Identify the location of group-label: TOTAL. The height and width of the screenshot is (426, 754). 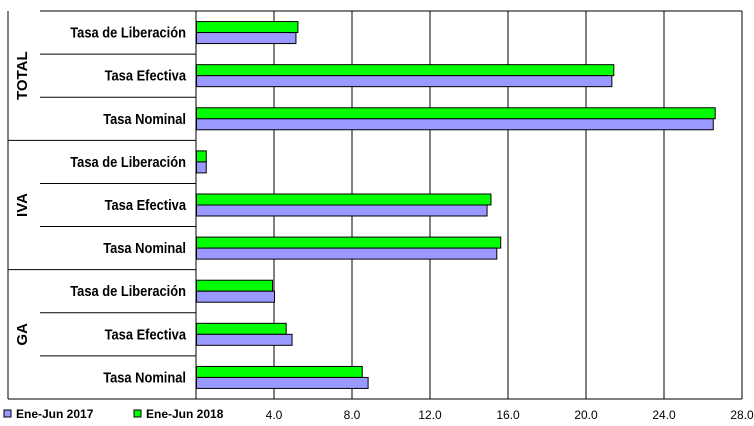
(22, 75).